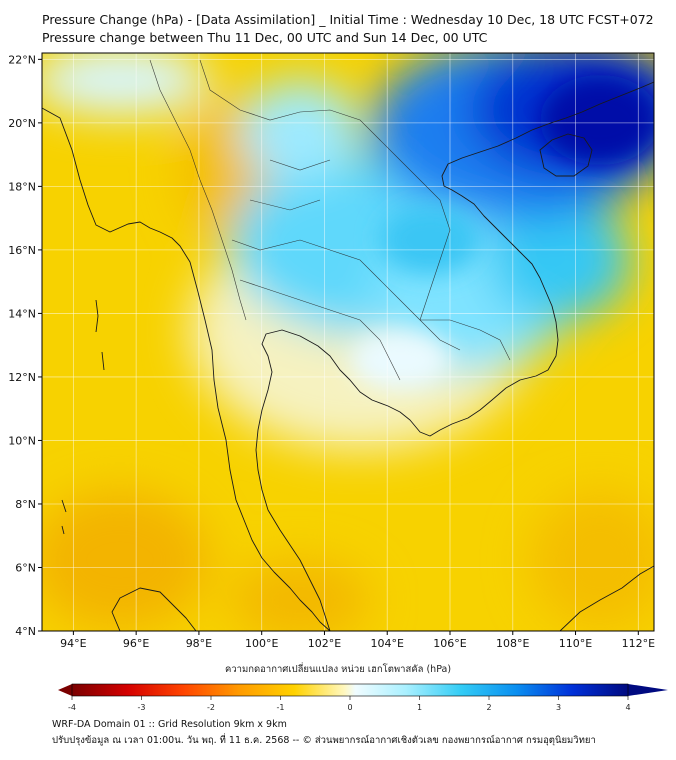 This screenshot has height=760, width=676. Describe the element at coordinates (154, 609) in the screenshot. I see `coast-sumatra` at that location.